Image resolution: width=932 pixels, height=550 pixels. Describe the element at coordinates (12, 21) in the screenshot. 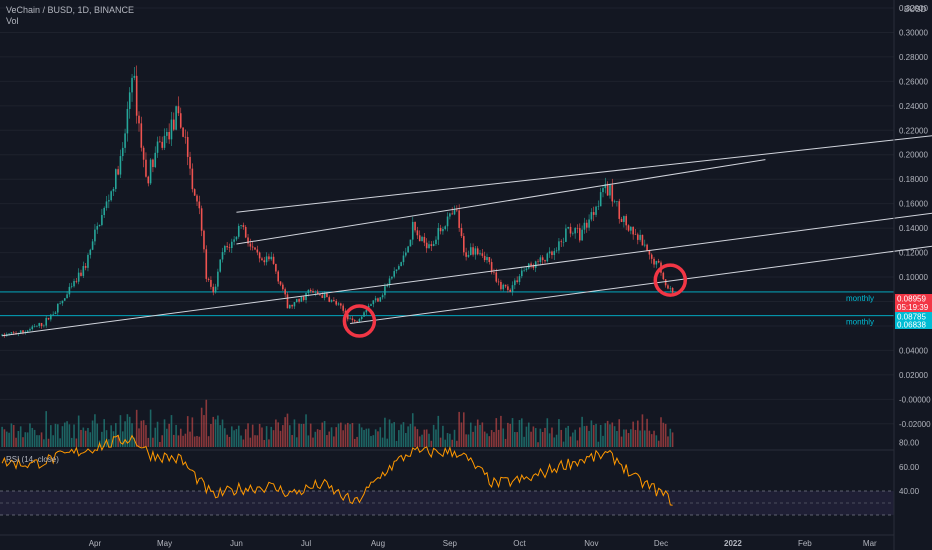

I see `volume-indicator-label: Vol` at that location.